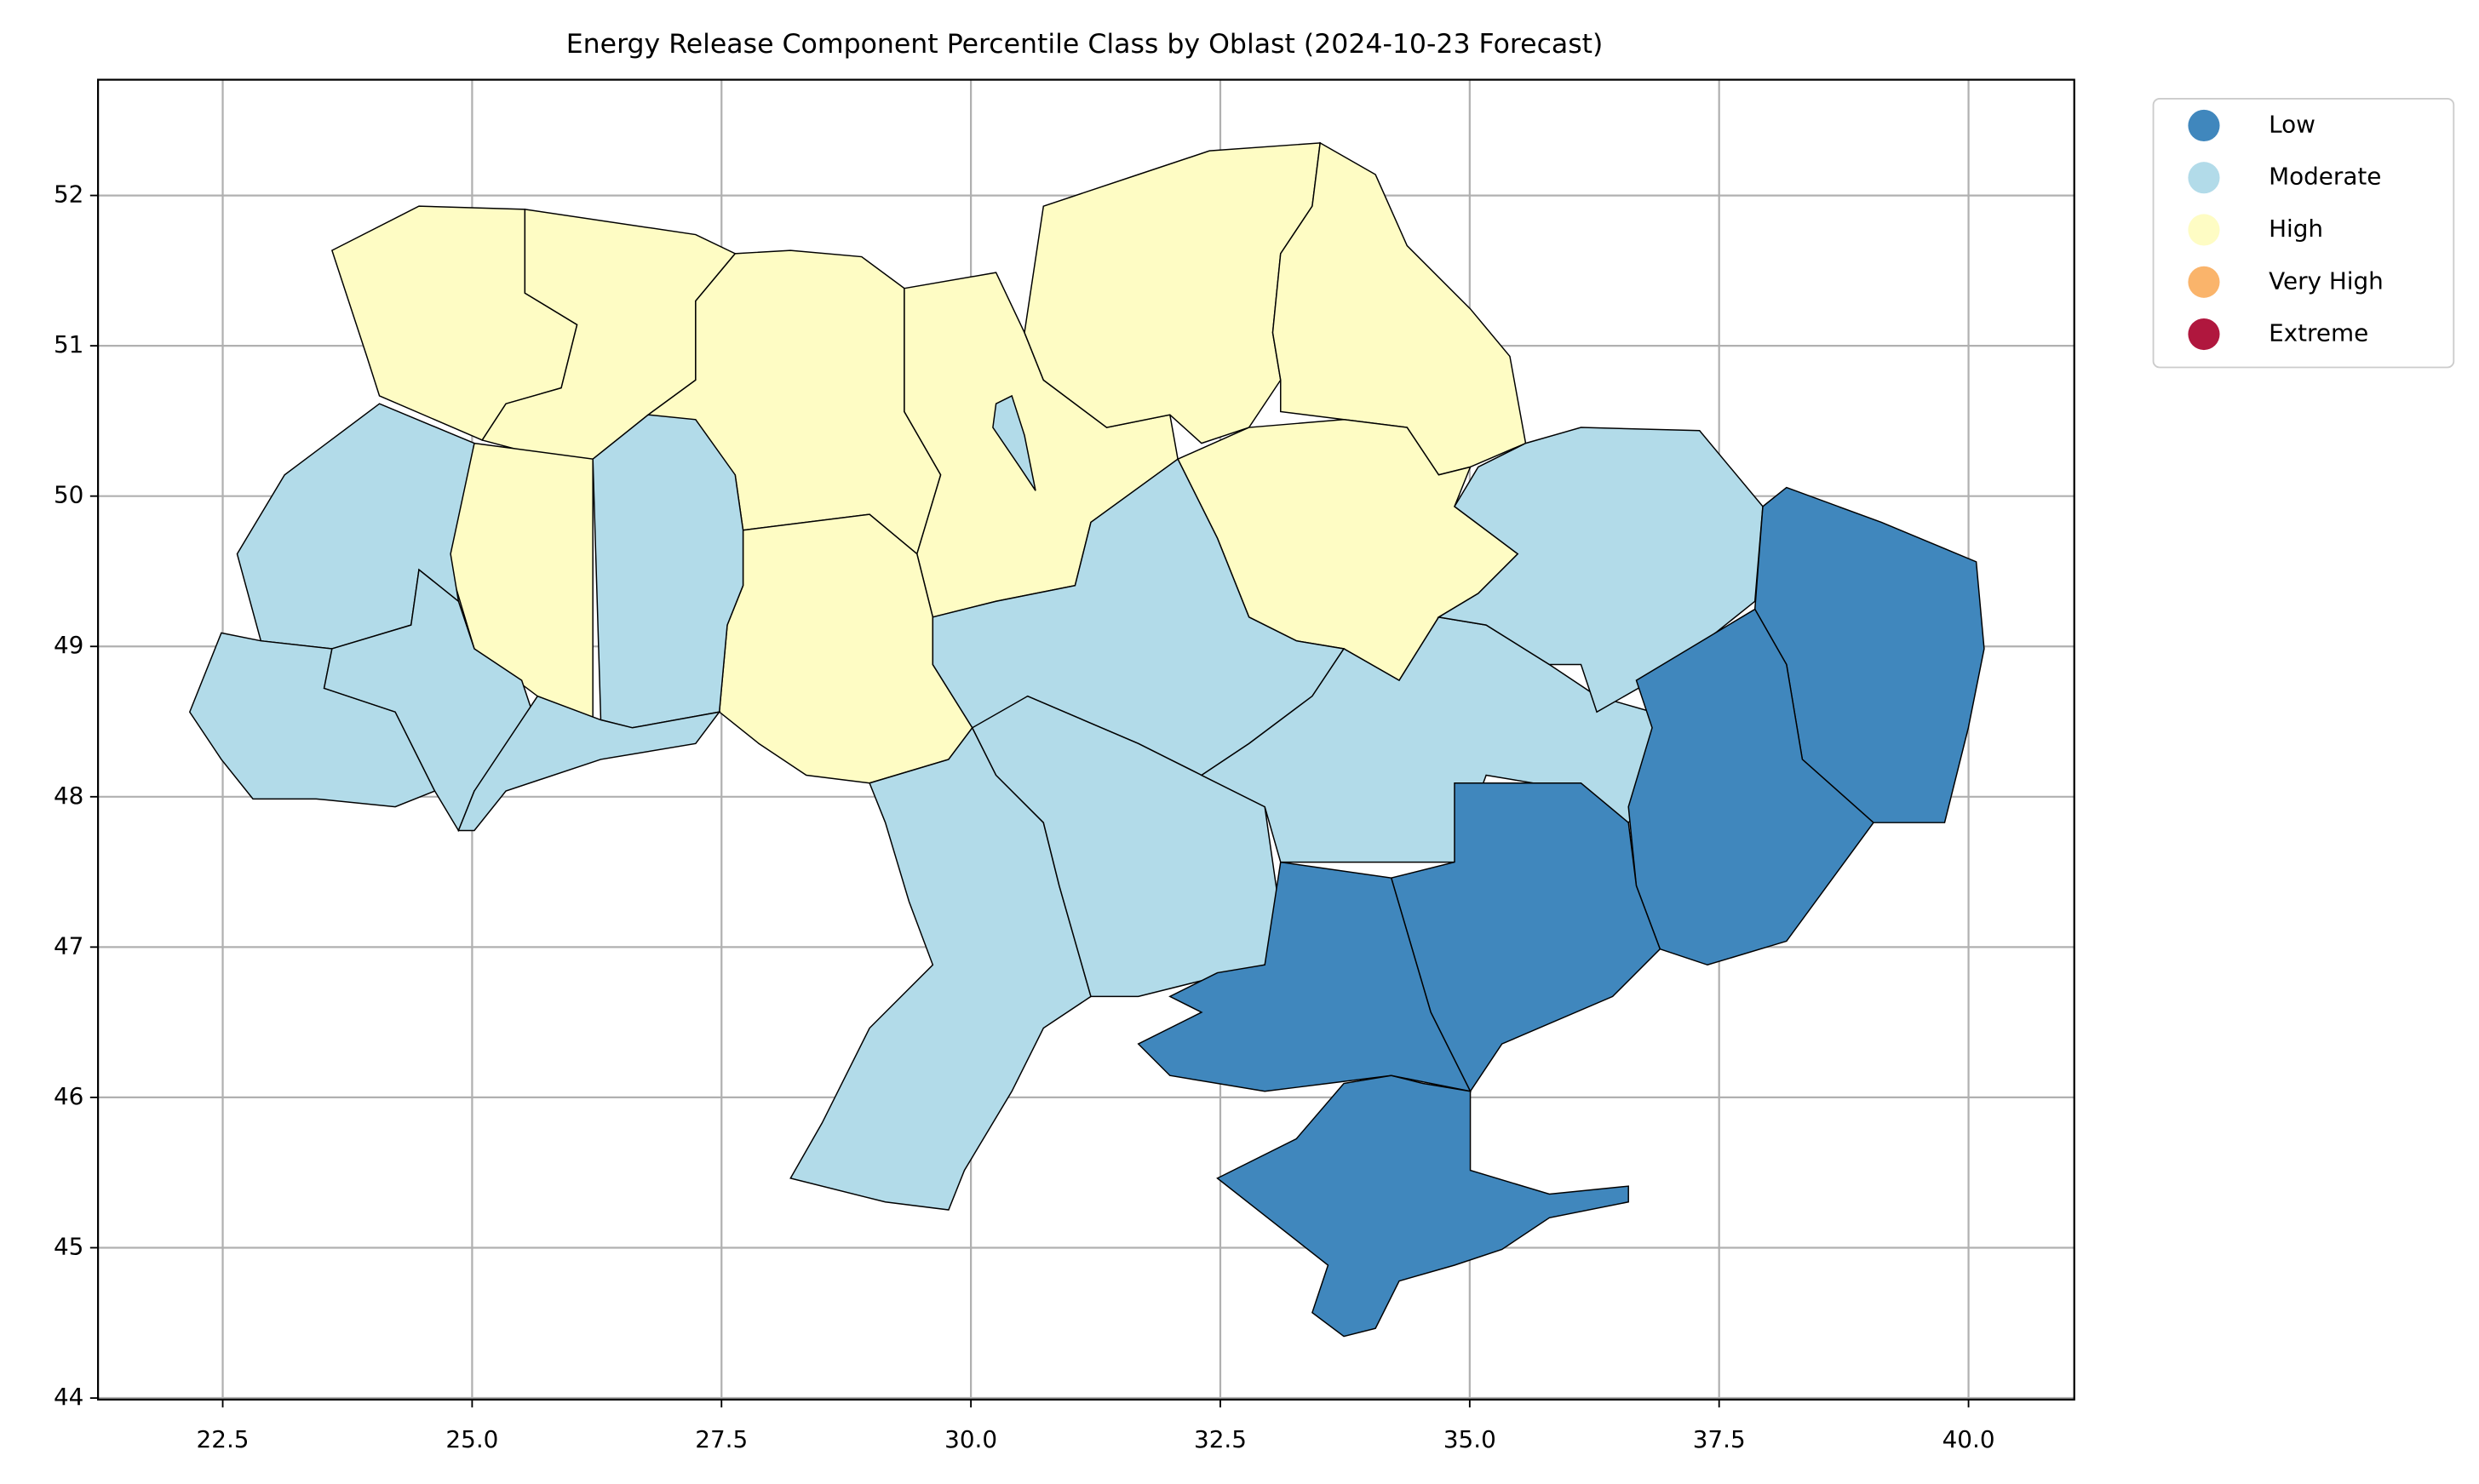 Image resolution: width=2479 pixels, height=1484 pixels. Describe the element at coordinates (1220, 1439) in the screenshot. I see `x-tick-label: 32.5` at that location.